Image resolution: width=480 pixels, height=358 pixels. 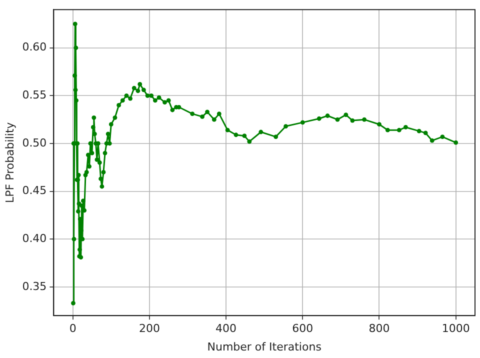 I want to click on x-tick-label: 1000, so click(x=456, y=329).